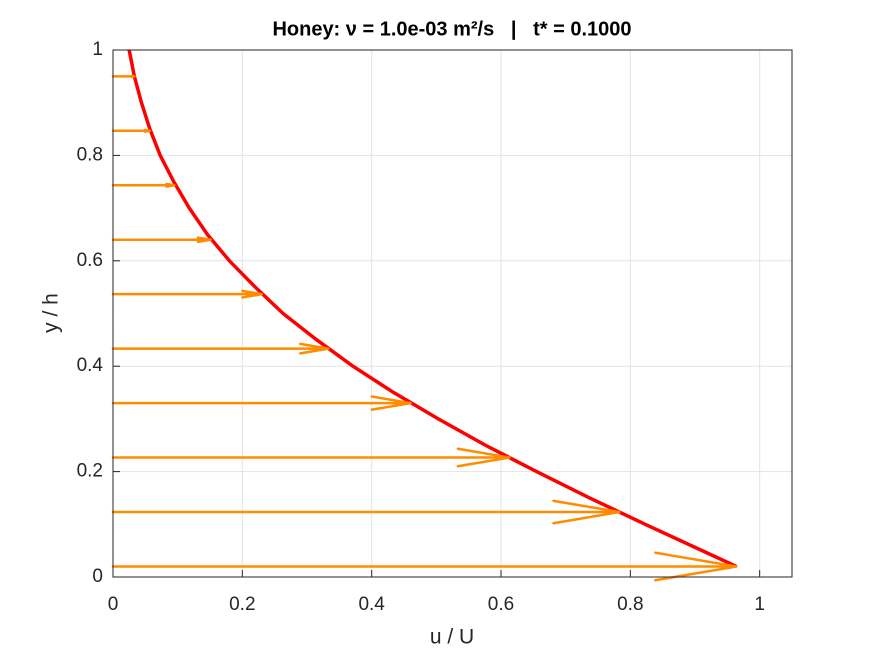  I want to click on y-tick-label: 1, so click(97, 49).